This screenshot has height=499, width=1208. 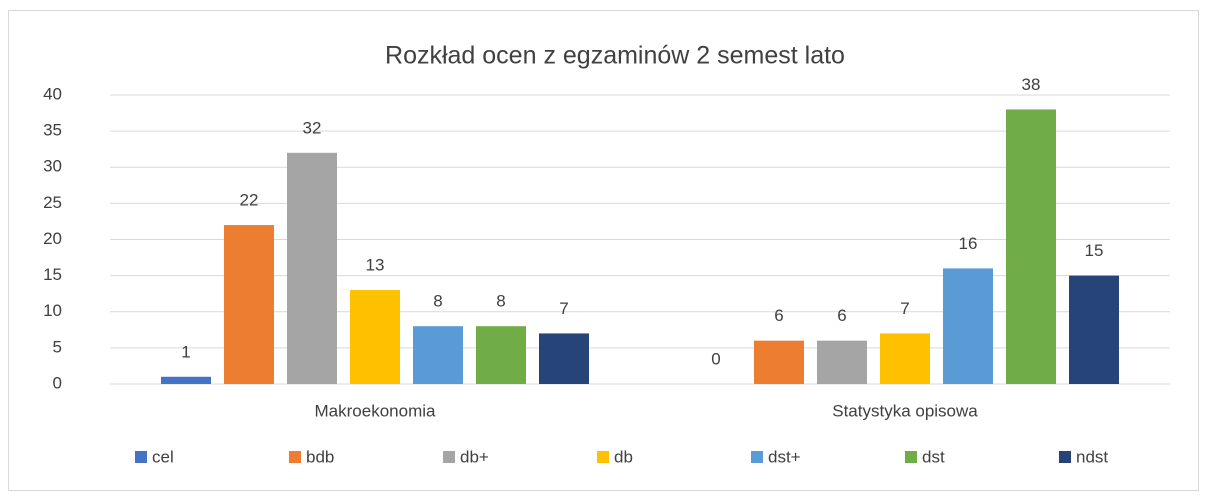 What do you see at coordinates (375, 265) in the screenshot?
I see `data-label: 13` at bounding box center [375, 265].